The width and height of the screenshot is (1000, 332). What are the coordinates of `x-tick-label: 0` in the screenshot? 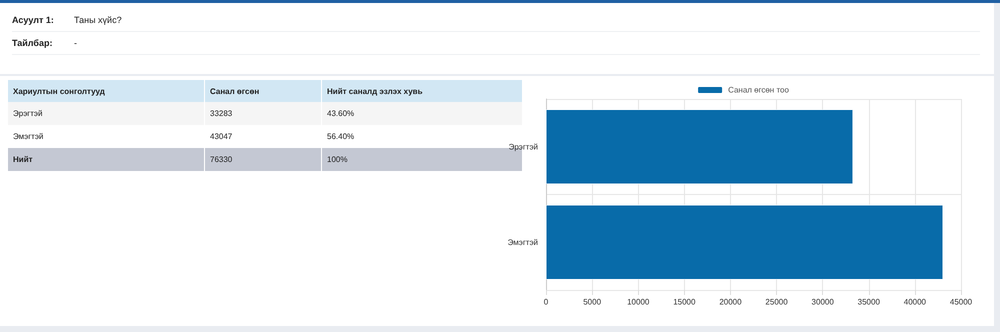 It's located at (546, 302).